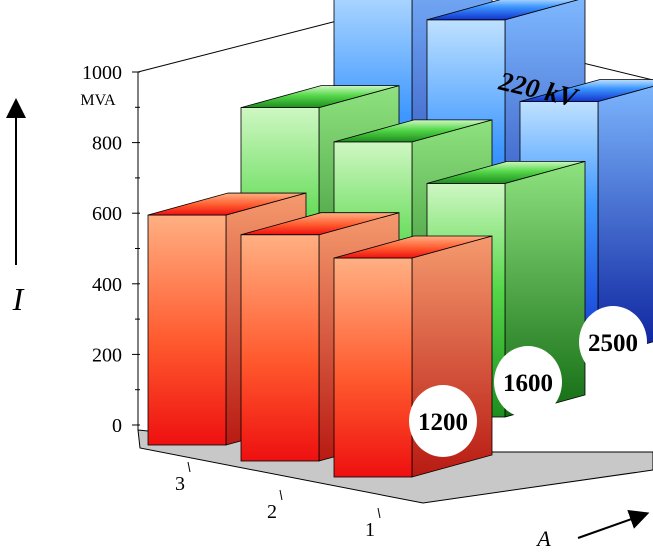 This screenshot has width=653, height=554. Describe the element at coordinates (107, 285) in the screenshot. I see `y-tick-label: 400` at that location.